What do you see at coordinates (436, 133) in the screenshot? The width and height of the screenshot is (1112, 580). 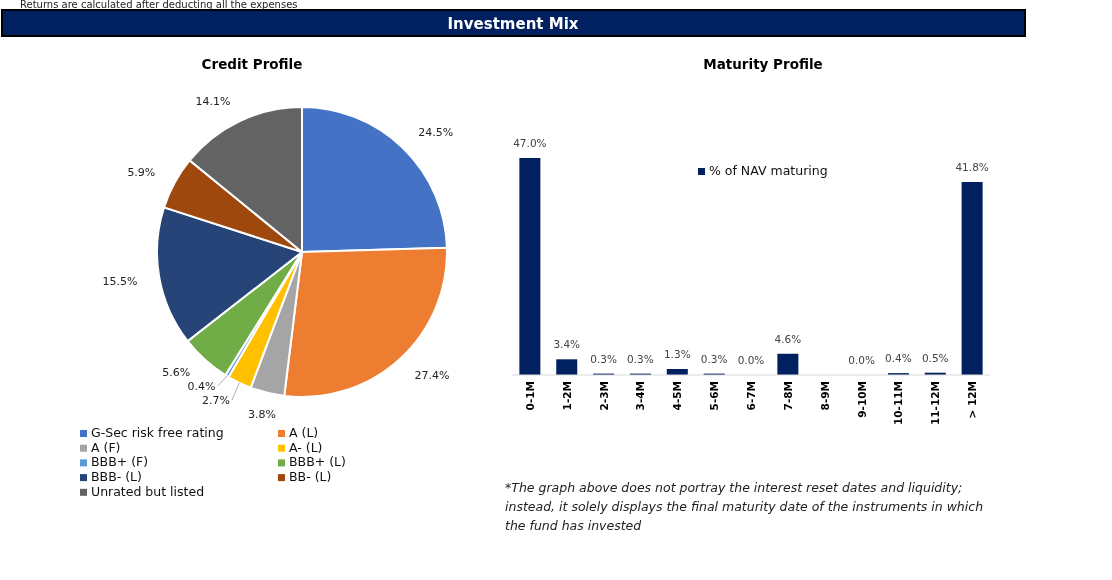 I see `data-label: 24.5%` at bounding box center [436, 133].